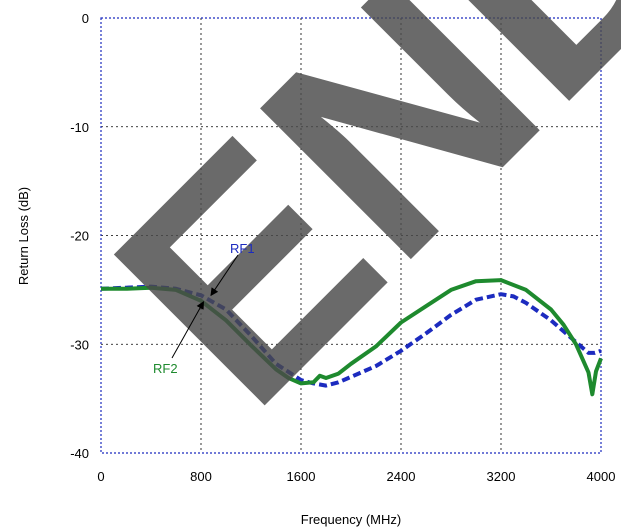 The image size is (621, 527). Describe the element at coordinates (23, 236) in the screenshot. I see `y-axis-label: Return Loss (dB)` at that location.